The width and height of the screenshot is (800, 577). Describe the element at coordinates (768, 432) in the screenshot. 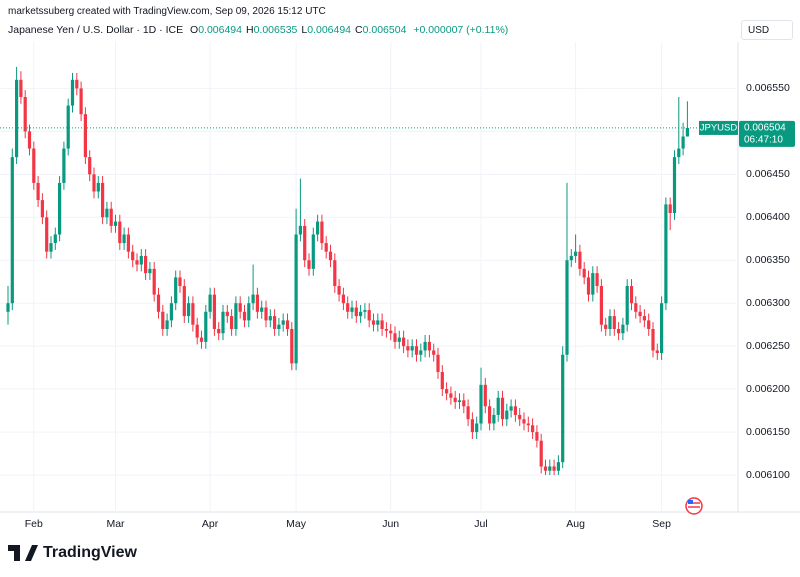

I see `y-tick-label: 0.006150` at that location.